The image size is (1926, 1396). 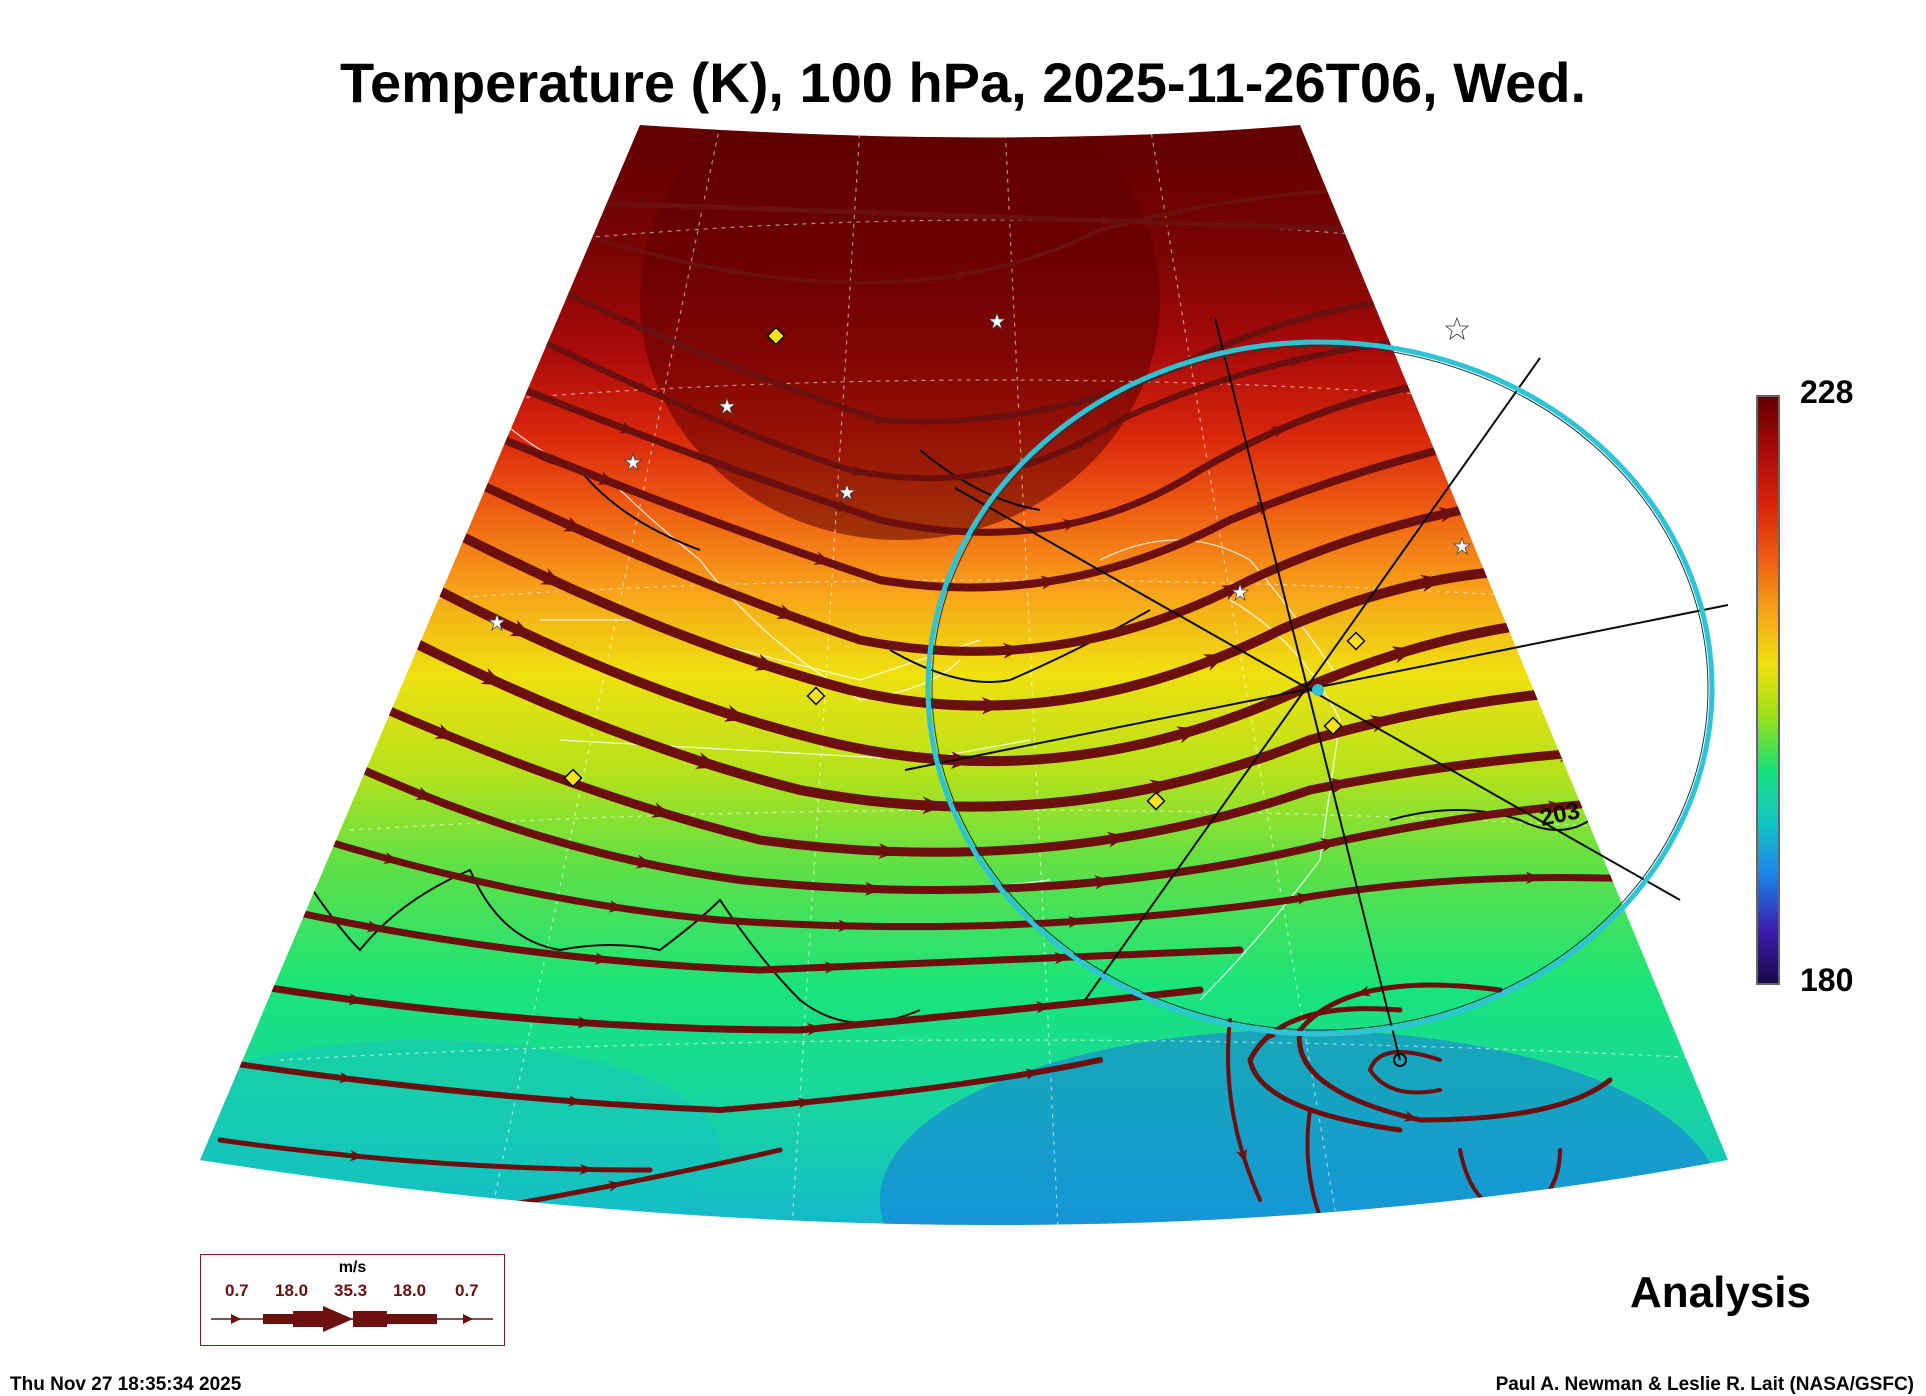 I want to click on colorbar, so click(x=1768, y=690).